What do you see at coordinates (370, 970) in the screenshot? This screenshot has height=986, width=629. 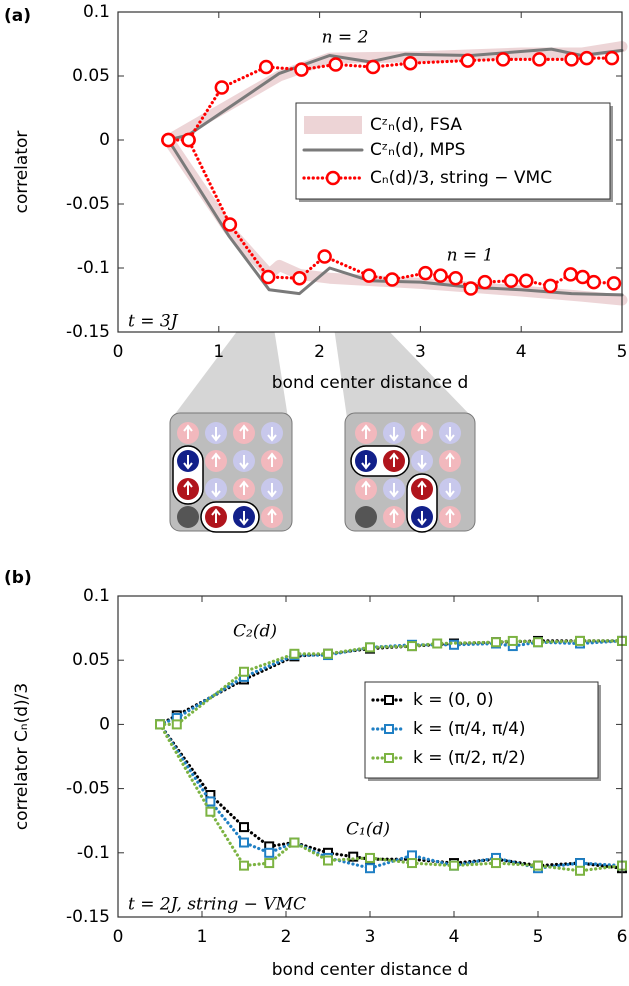 I see `x-axis-label: bond center distance d` at bounding box center [370, 970].